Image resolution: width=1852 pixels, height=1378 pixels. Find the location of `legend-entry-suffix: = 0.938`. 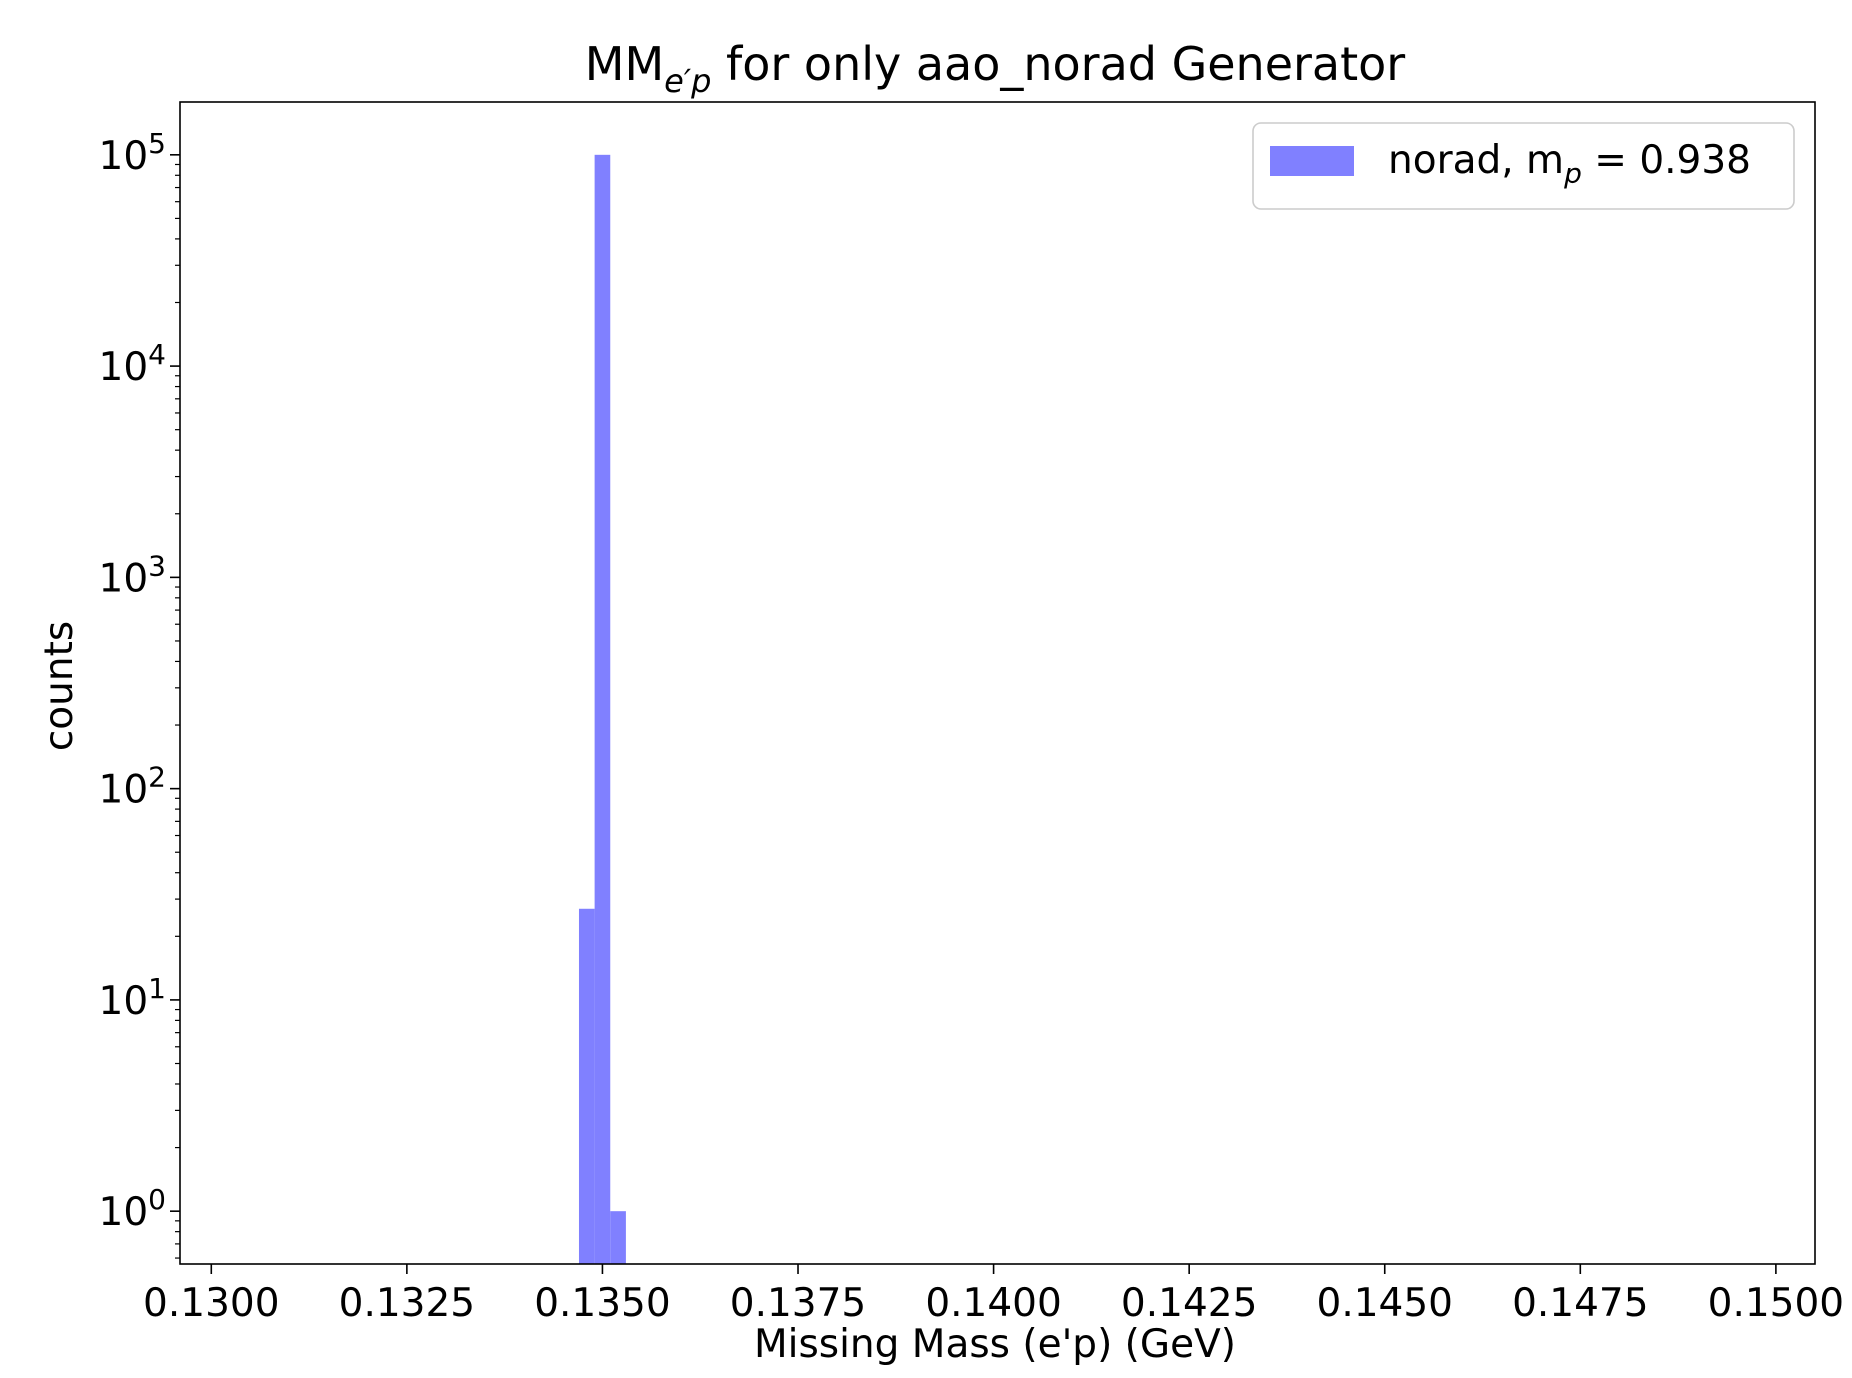

legend-entry-suffix: = 0.938 is located at coordinates (1666, 160).